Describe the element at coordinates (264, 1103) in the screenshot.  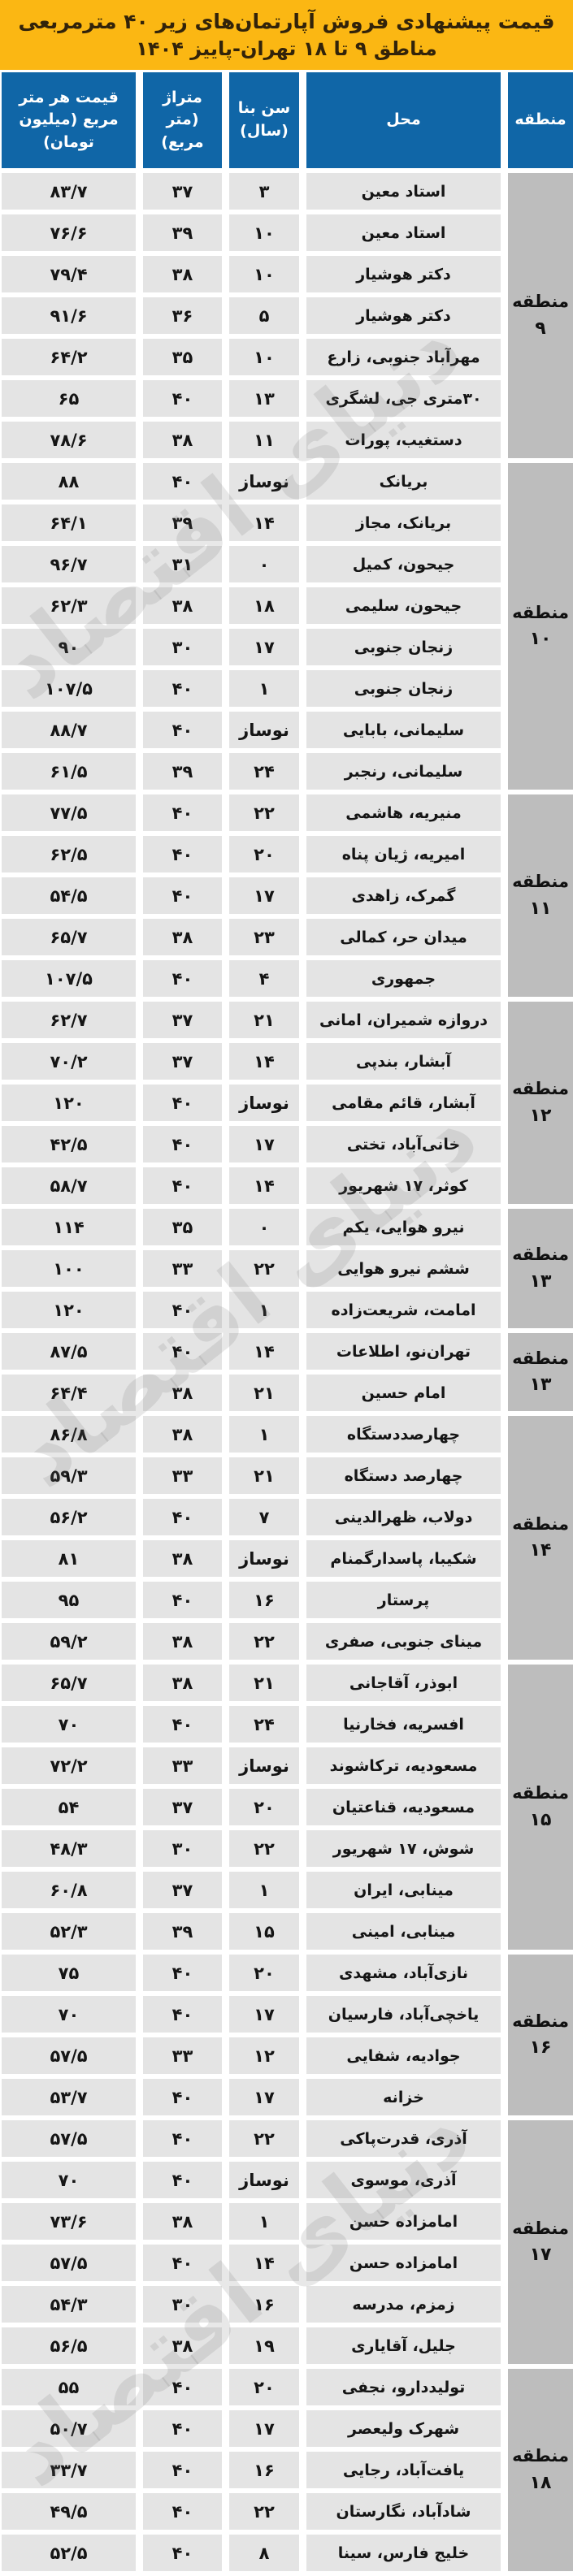
I see `age-cell: نوساز` at that location.